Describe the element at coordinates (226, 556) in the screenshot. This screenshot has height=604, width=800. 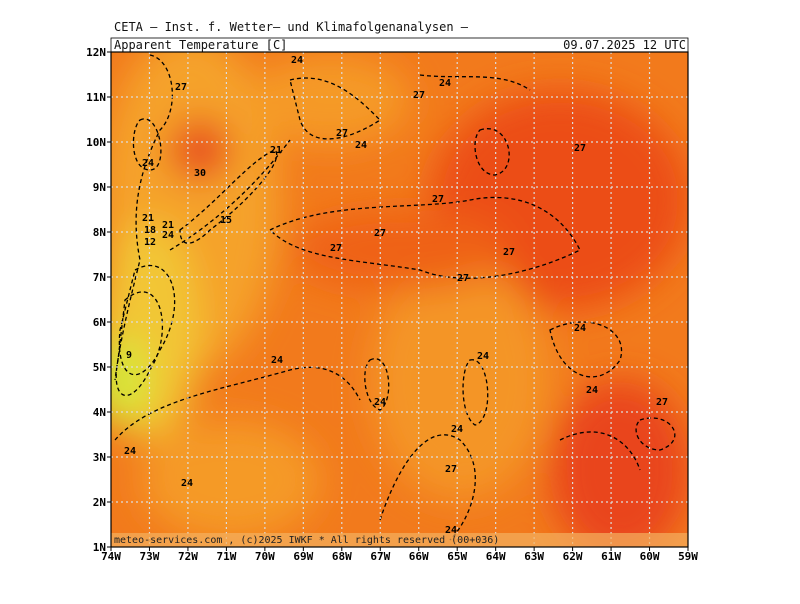
I see `lon-label: 71W` at that location.